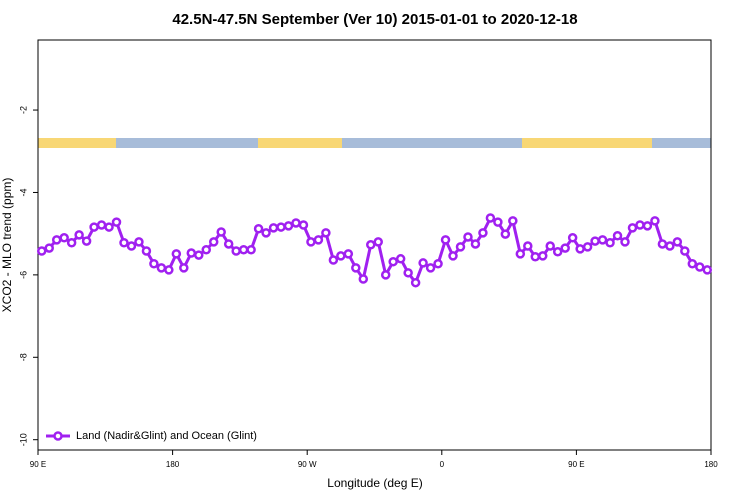 The height and width of the screenshot is (500, 750). Describe the element at coordinates (7, 245) in the screenshot. I see `y-axis-label: XCO2 - MLO trend (ppm)` at that location.